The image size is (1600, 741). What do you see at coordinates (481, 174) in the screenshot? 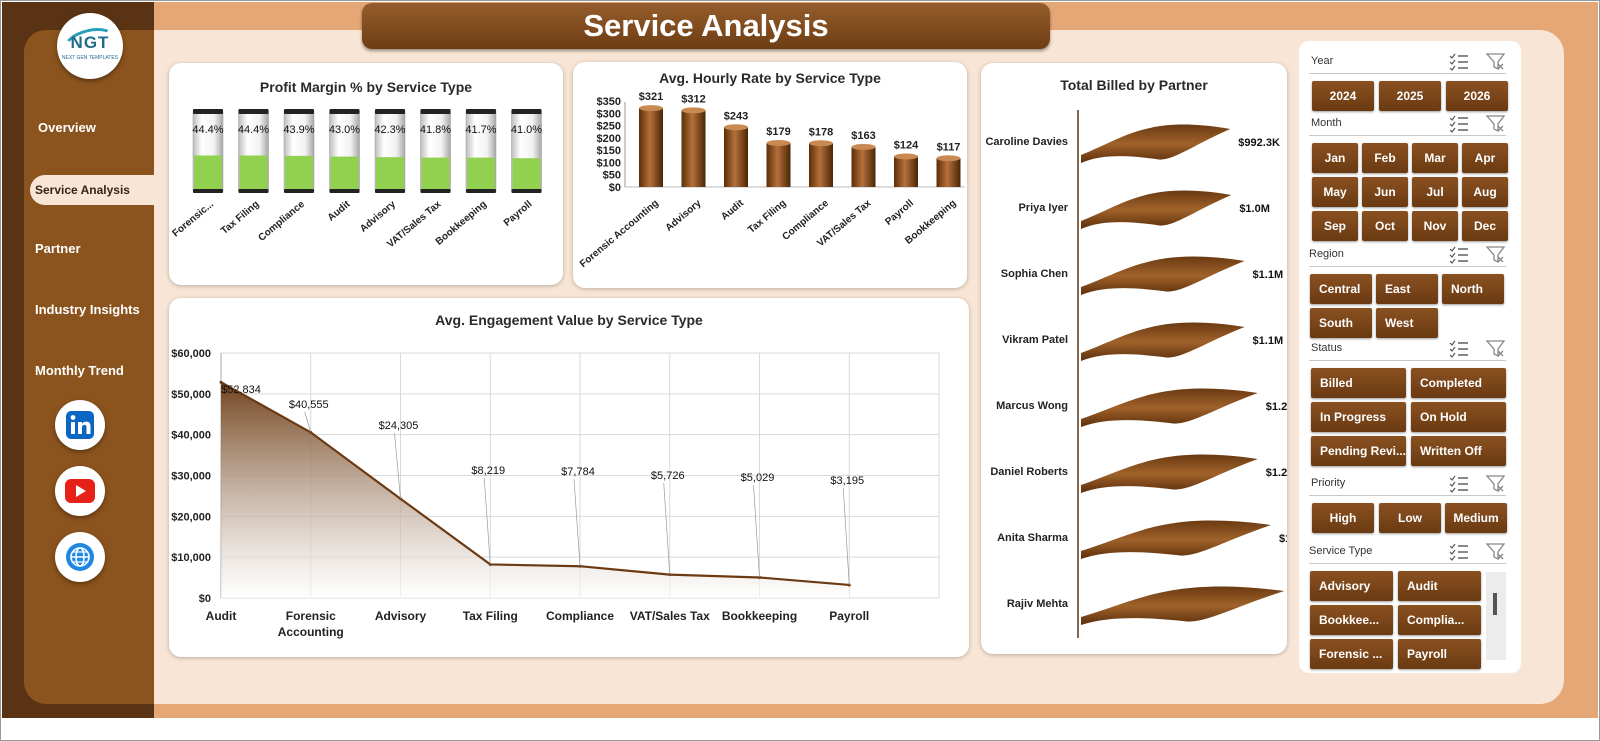
I see `profit-margin-bar-bookkeeping` at bounding box center [481, 174].